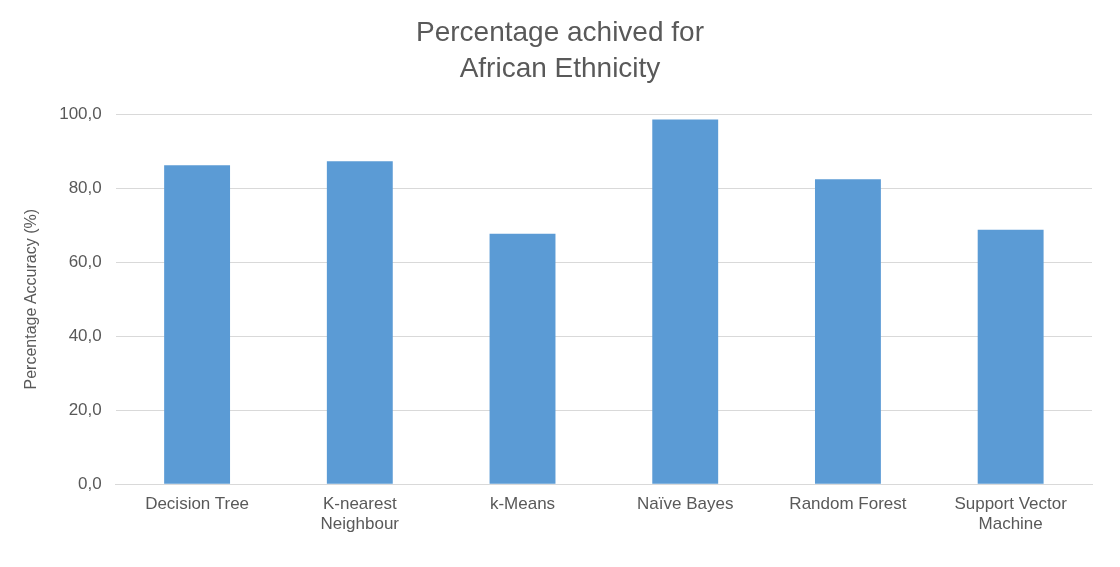 This screenshot has width=1120, height=567. I want to click on x-tick-label: Random Forest, so click(848, 504).